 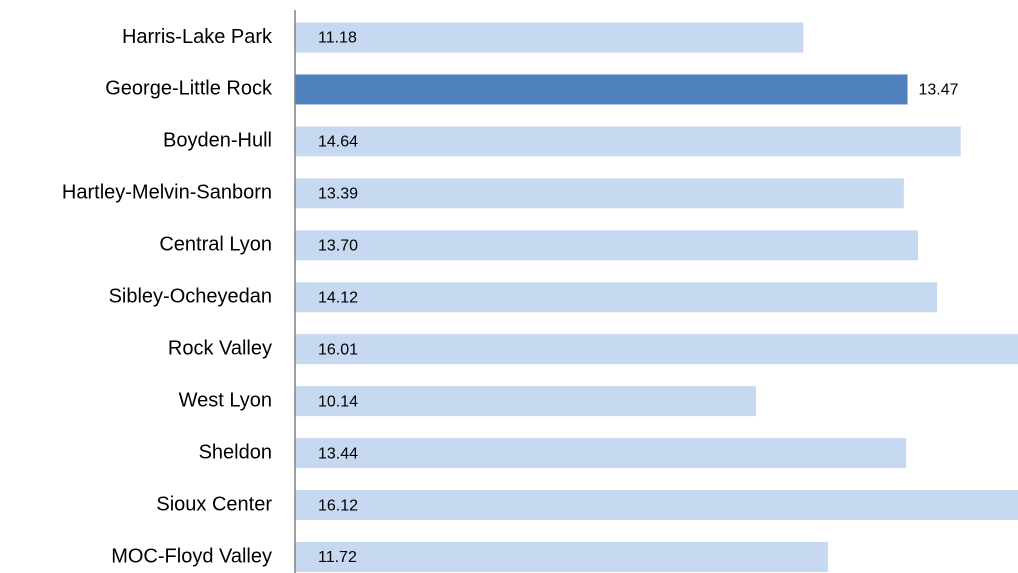 What do you see at coordinates (338, 297) in the screenshot?
I see `data-label: 14.12` at bounding box center [338, 297].